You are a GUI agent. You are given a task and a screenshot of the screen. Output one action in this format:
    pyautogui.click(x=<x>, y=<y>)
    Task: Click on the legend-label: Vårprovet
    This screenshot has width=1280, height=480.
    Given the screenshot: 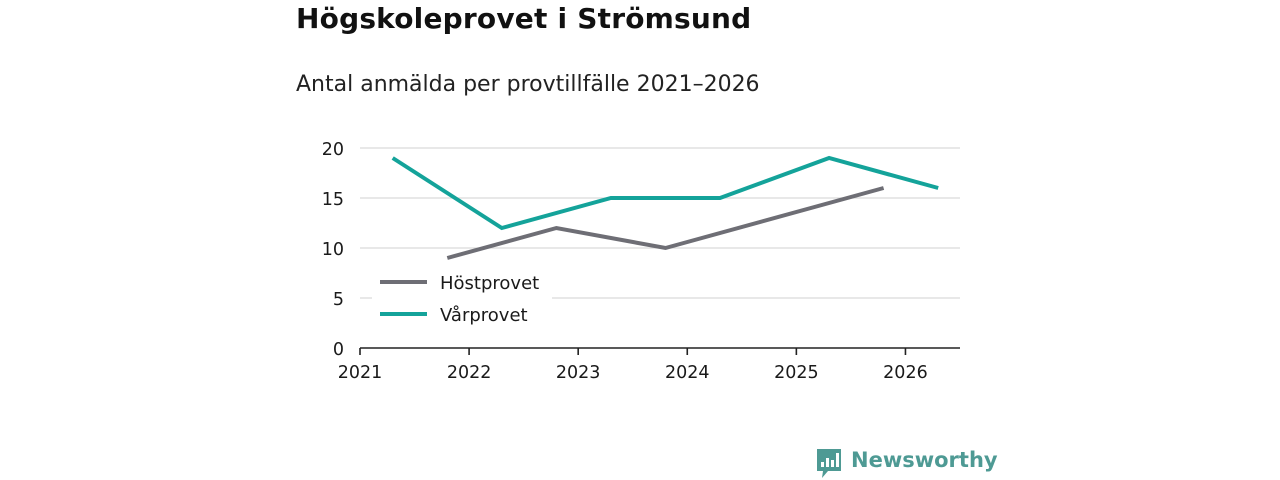 What is the action you would take?
    pyautogui.click(x=484, y=315)
    